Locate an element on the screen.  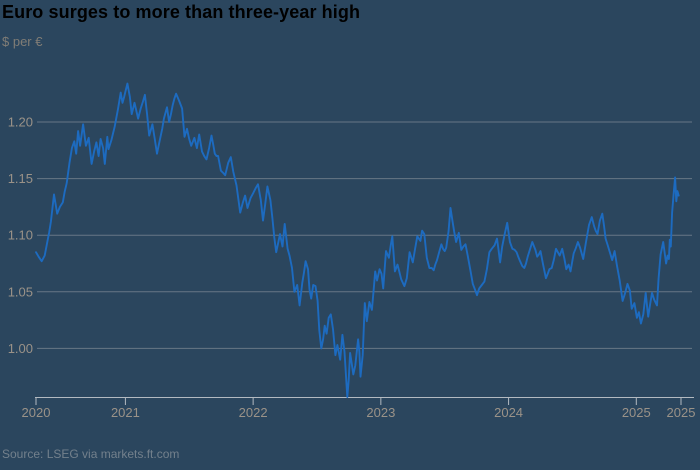
y-axis-label: 1.15 is located at coordinates (20, 178).